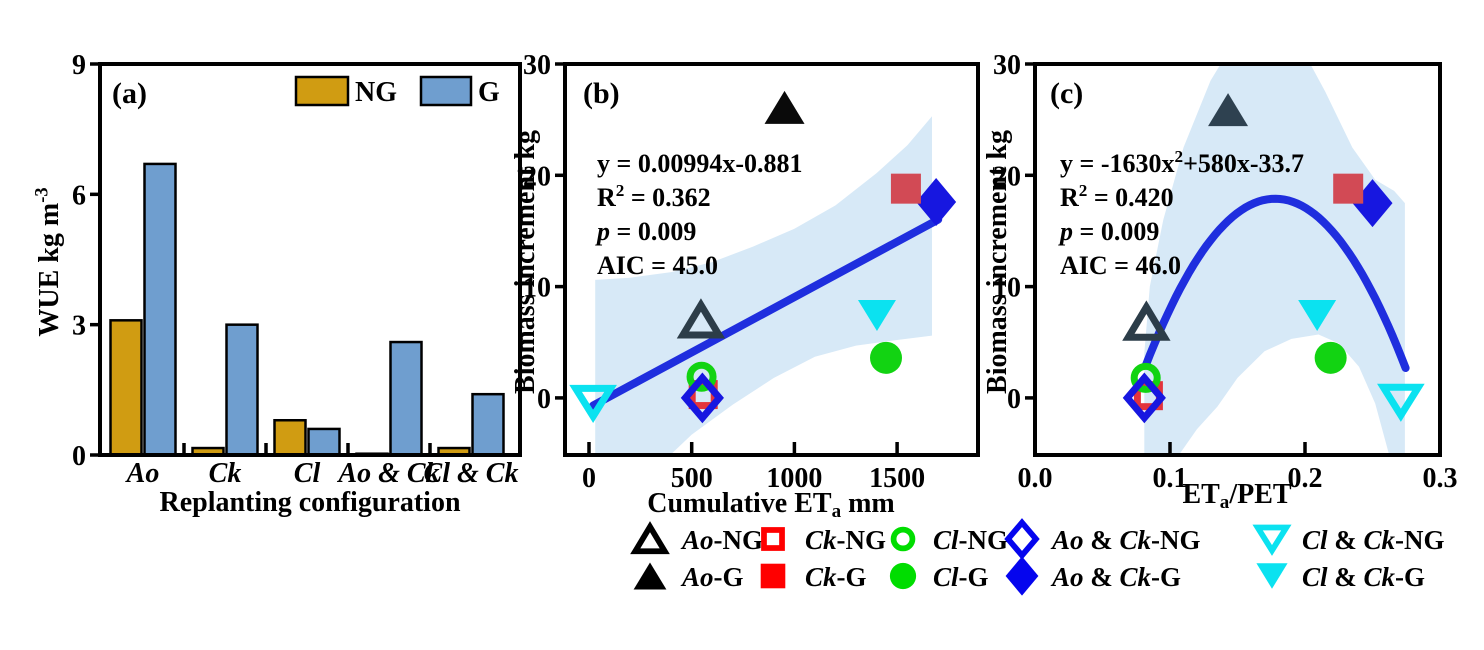  I want to click on legend-label-g-0: Ao-G, so click(712, 577).